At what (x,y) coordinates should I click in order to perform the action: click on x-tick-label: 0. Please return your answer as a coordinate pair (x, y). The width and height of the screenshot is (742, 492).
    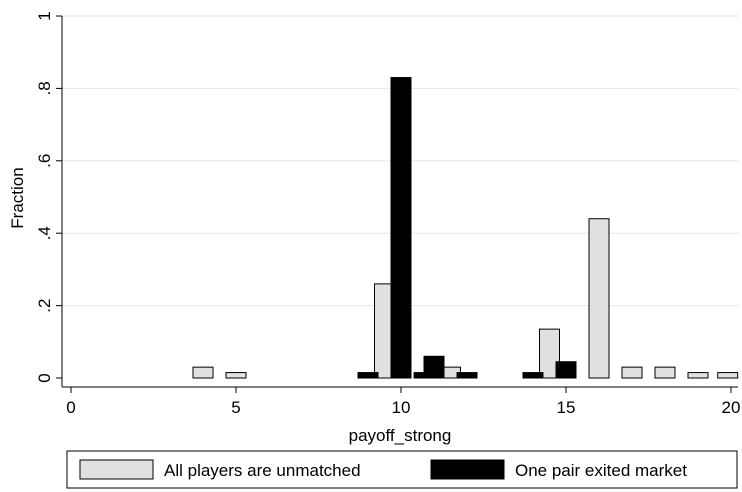
    Looking at the image, I should click on (70, 407).